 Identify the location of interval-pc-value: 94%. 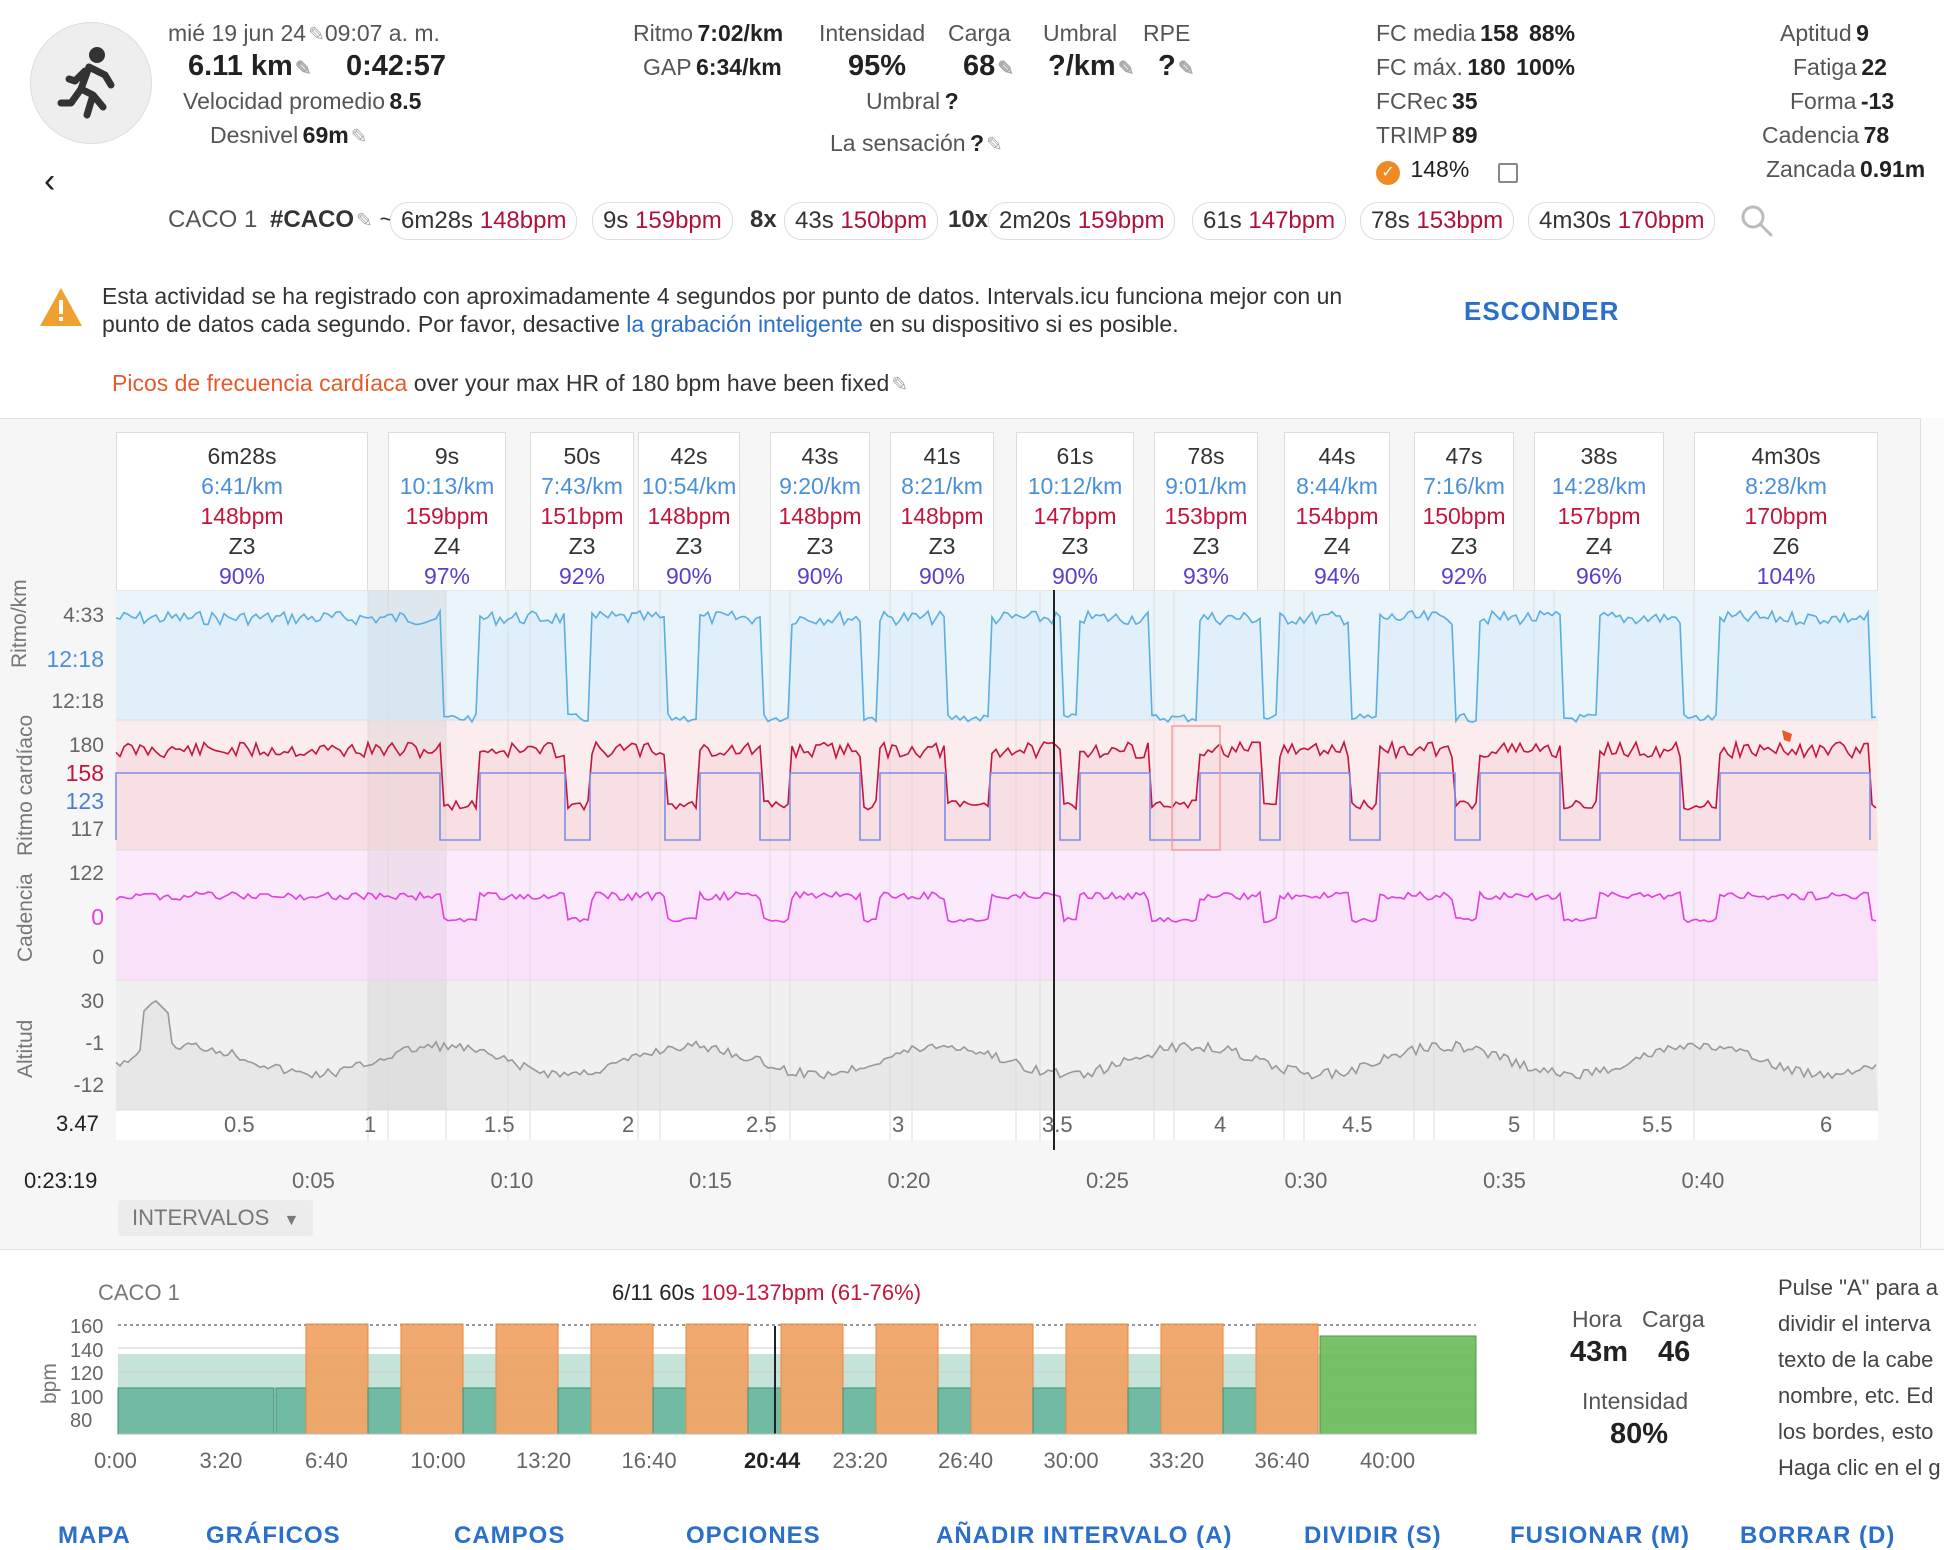
(1337, 576).